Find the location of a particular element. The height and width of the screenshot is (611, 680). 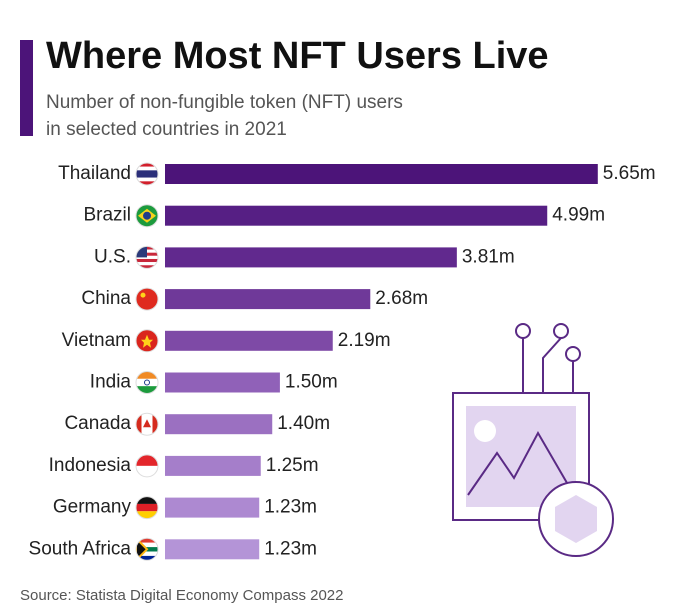

value-label: 1.50m is located at coordinates (311, 382).